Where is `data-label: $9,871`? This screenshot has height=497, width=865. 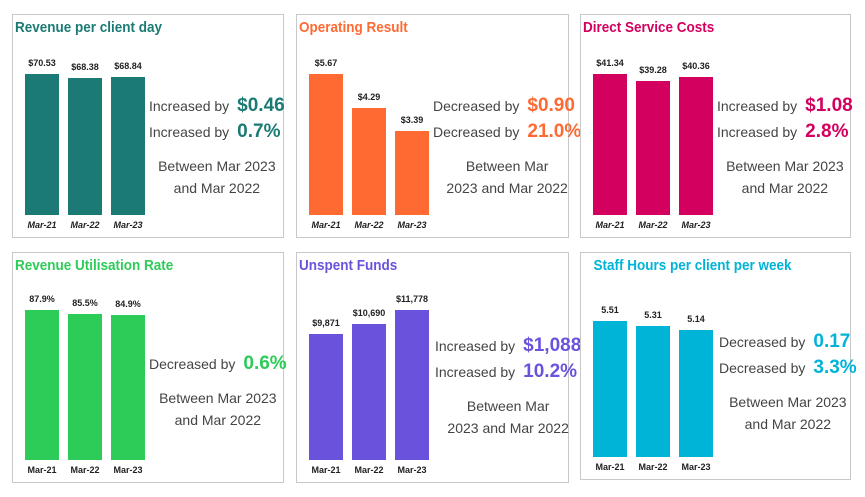 data-label: $9,871 is located at coordinates (326, 323).